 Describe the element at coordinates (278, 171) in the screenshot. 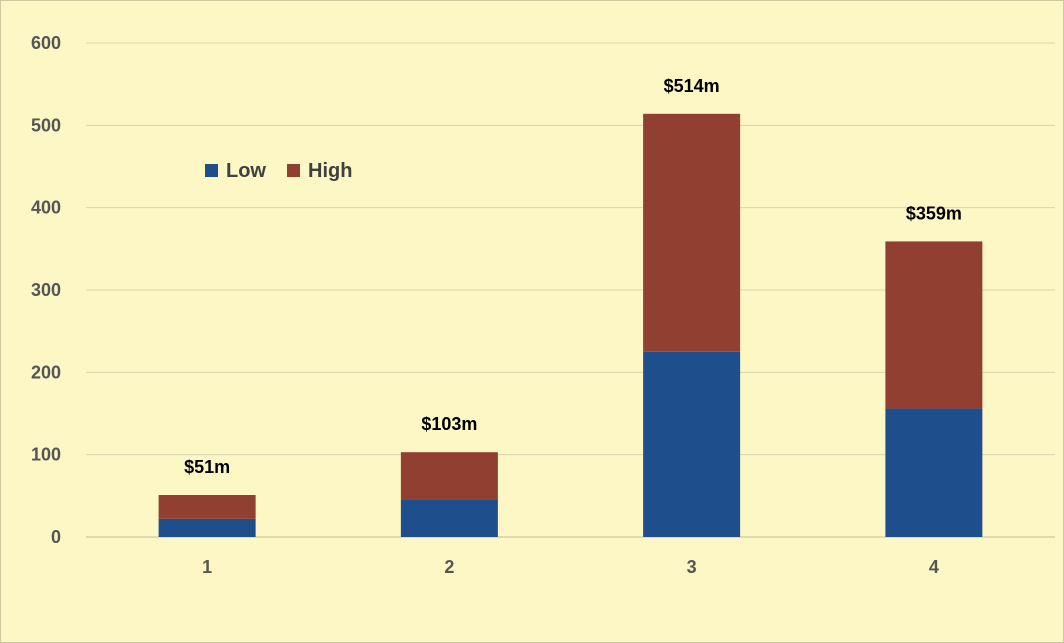

I see `legend: Low High` at that location.